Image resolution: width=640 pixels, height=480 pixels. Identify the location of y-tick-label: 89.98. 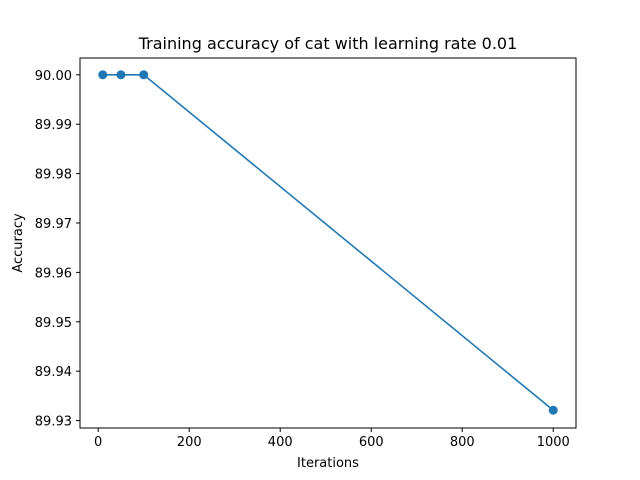
(53, 175).